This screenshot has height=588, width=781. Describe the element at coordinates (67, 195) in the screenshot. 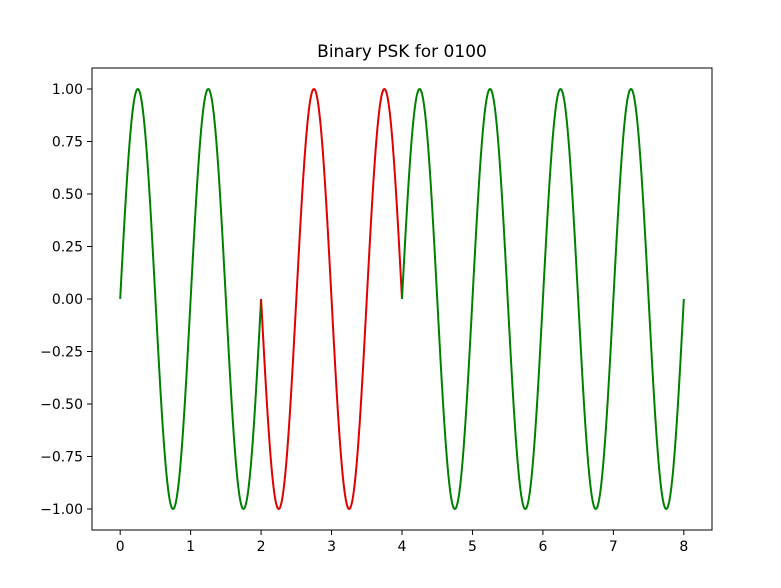

I see `y-tick-label-2: 0.50` at that location.